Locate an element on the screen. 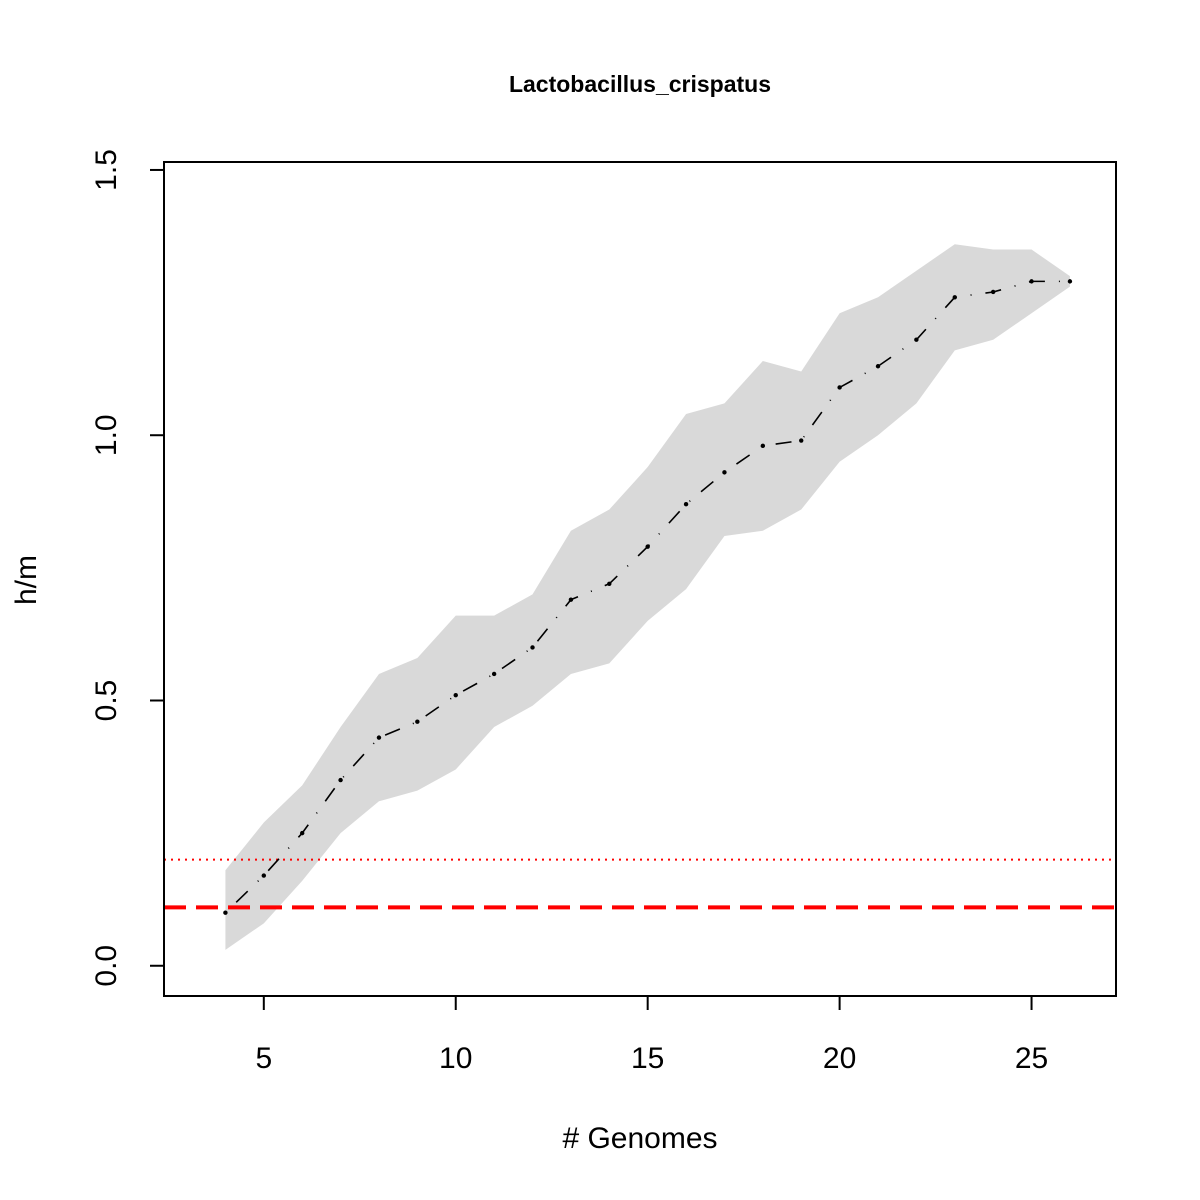 Image resolution: width=1200 pixels, height=1200 pixels. y-tick-label: 1.0 is located at coordinates (106, 435).